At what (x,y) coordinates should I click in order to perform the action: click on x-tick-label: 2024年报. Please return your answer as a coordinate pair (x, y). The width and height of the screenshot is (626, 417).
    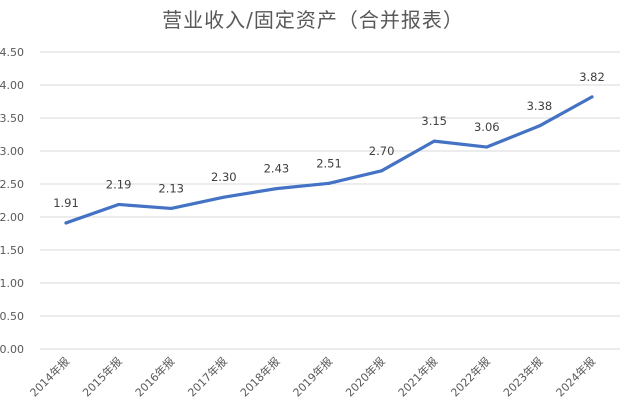
    Looking at the image, I should click on (575, 376).